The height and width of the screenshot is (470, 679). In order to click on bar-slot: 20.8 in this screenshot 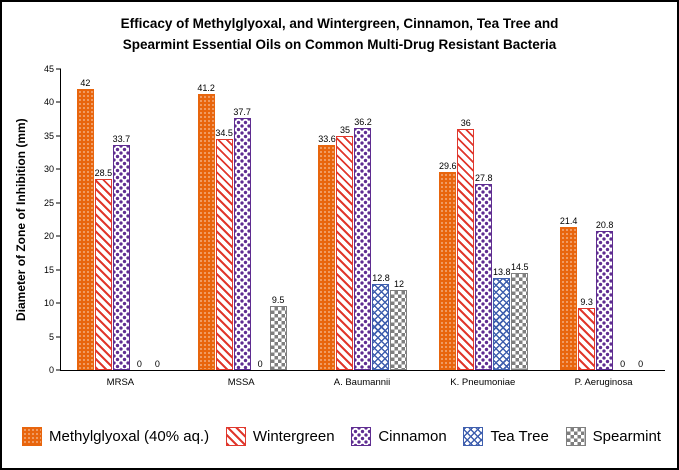, I will do `click(605, 219)`.